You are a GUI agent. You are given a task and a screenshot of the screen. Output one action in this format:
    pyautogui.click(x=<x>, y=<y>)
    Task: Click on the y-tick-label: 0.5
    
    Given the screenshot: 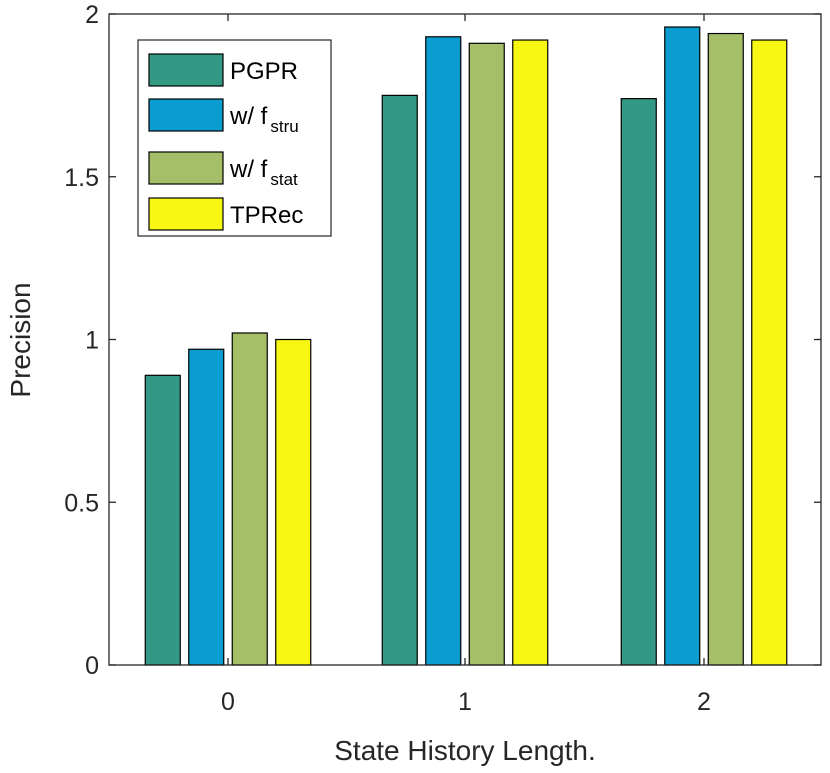 What is the action you would take?
    pyautogui.click(x=81, y=503)
    